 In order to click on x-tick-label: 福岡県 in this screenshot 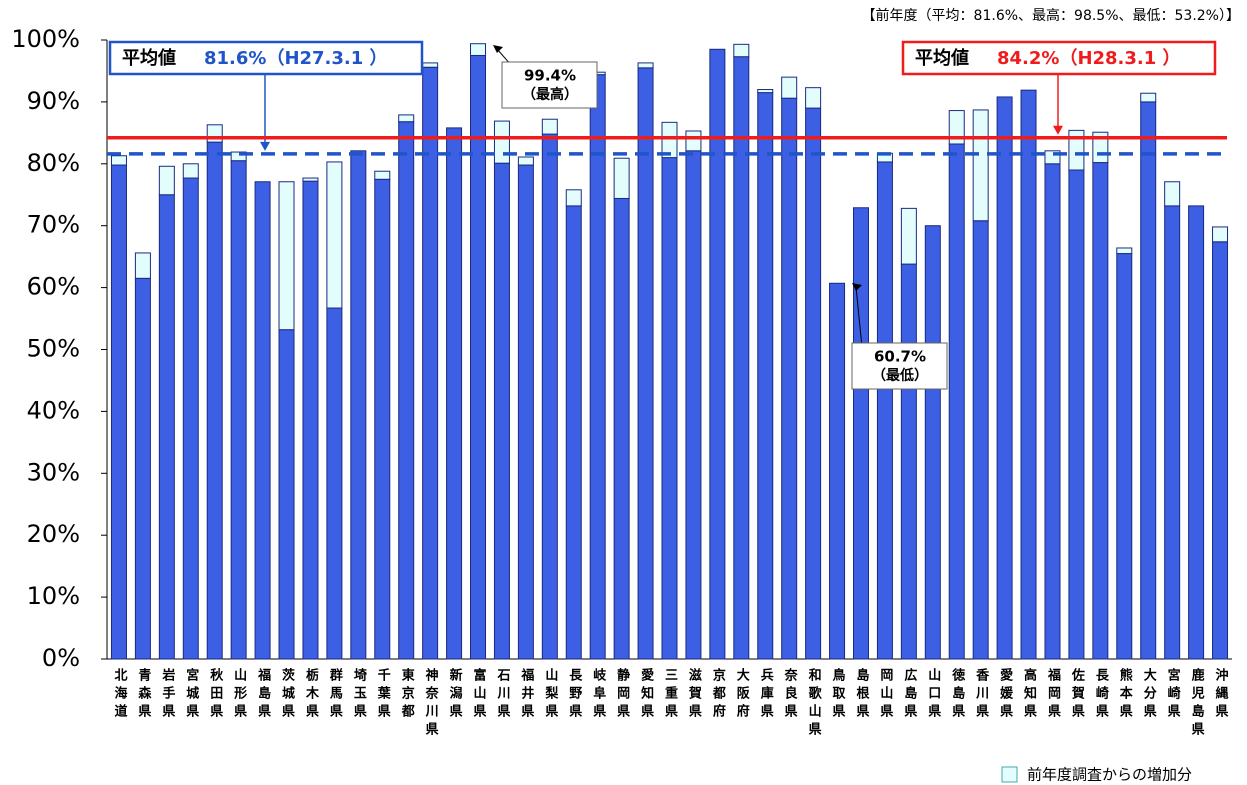, I will do `click(1053, 694)`.